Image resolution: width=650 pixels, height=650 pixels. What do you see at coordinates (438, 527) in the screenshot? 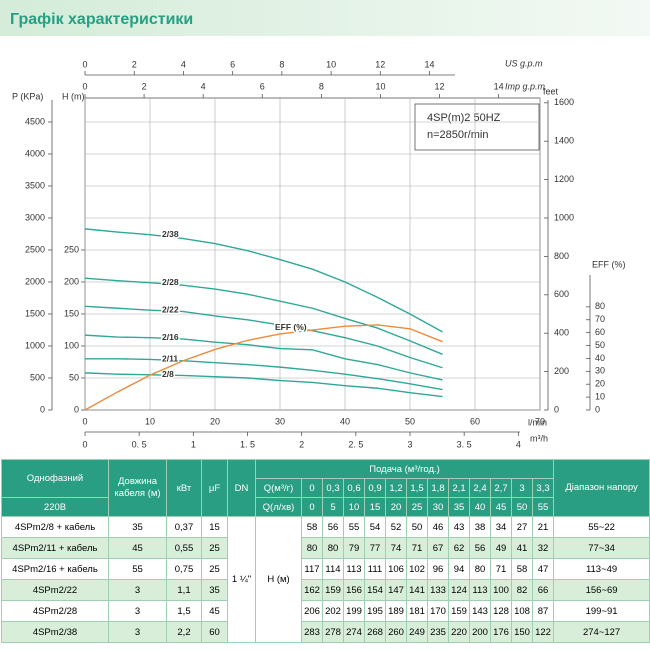
I see `table-cell: 46` at bounding box center [438, 527].